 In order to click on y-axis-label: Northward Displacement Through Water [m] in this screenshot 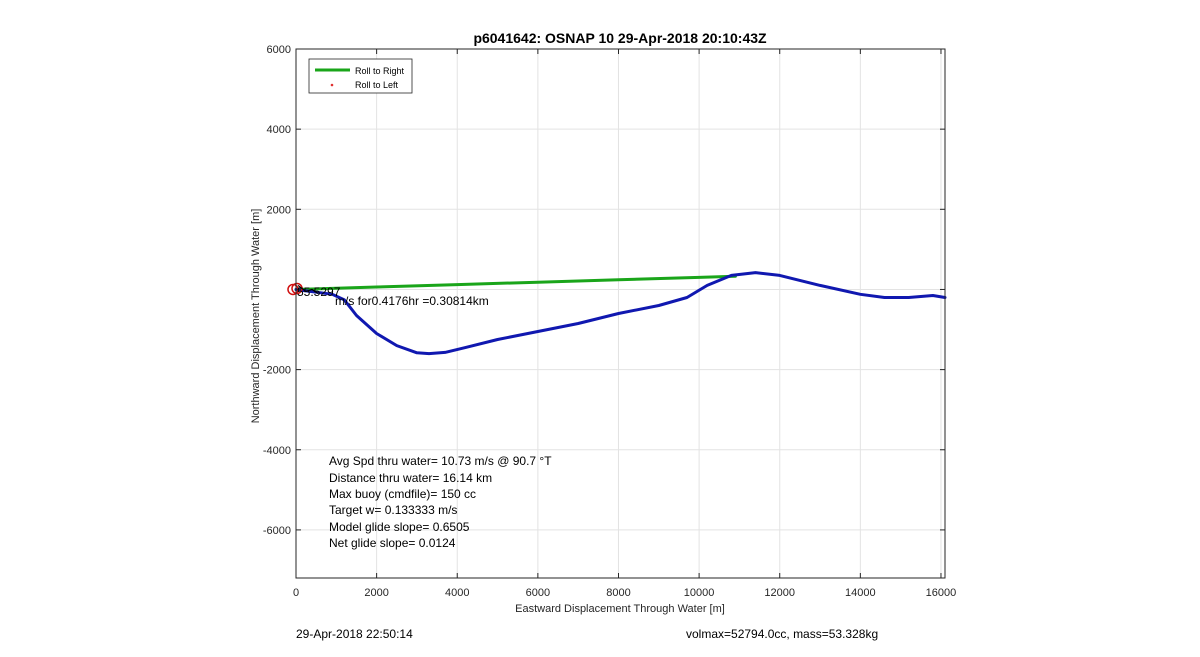, I will do `click(256, 316)`.